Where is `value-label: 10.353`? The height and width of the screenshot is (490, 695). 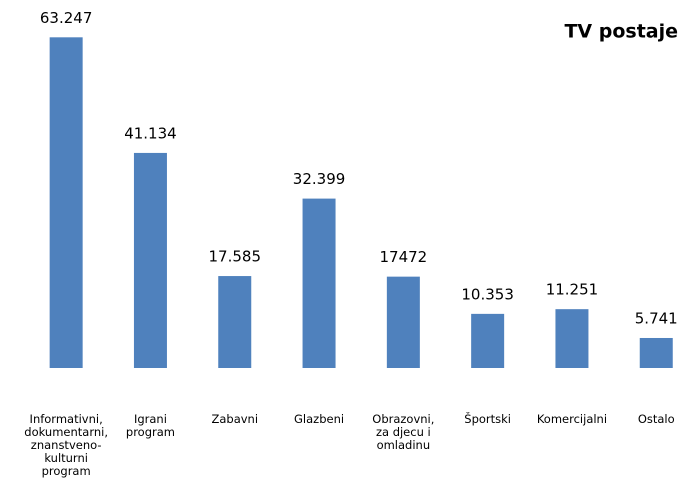 value-label: 10.353 is located at coordinates (487, 294).